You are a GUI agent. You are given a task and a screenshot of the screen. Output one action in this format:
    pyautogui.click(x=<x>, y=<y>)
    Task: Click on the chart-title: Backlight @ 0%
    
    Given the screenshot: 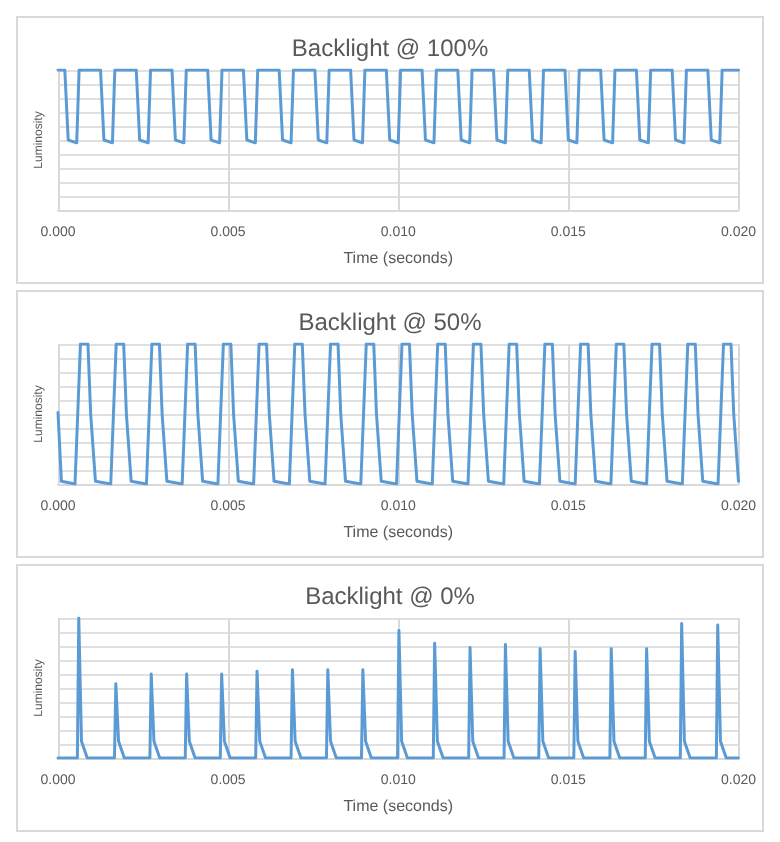 What is the action you would take?
    pyautogui.click(x=390, y=596)
    